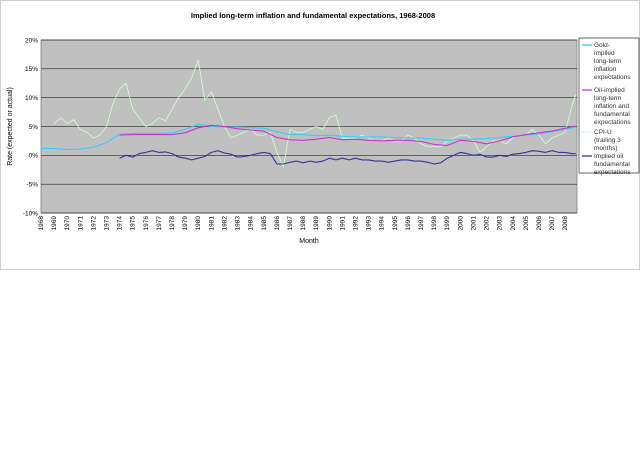 The width and height of the screenshot is (640, 465). Describe the element at coordinates (500, 223) in the screenshot. I see `x-tick-label: 2003` at that location.